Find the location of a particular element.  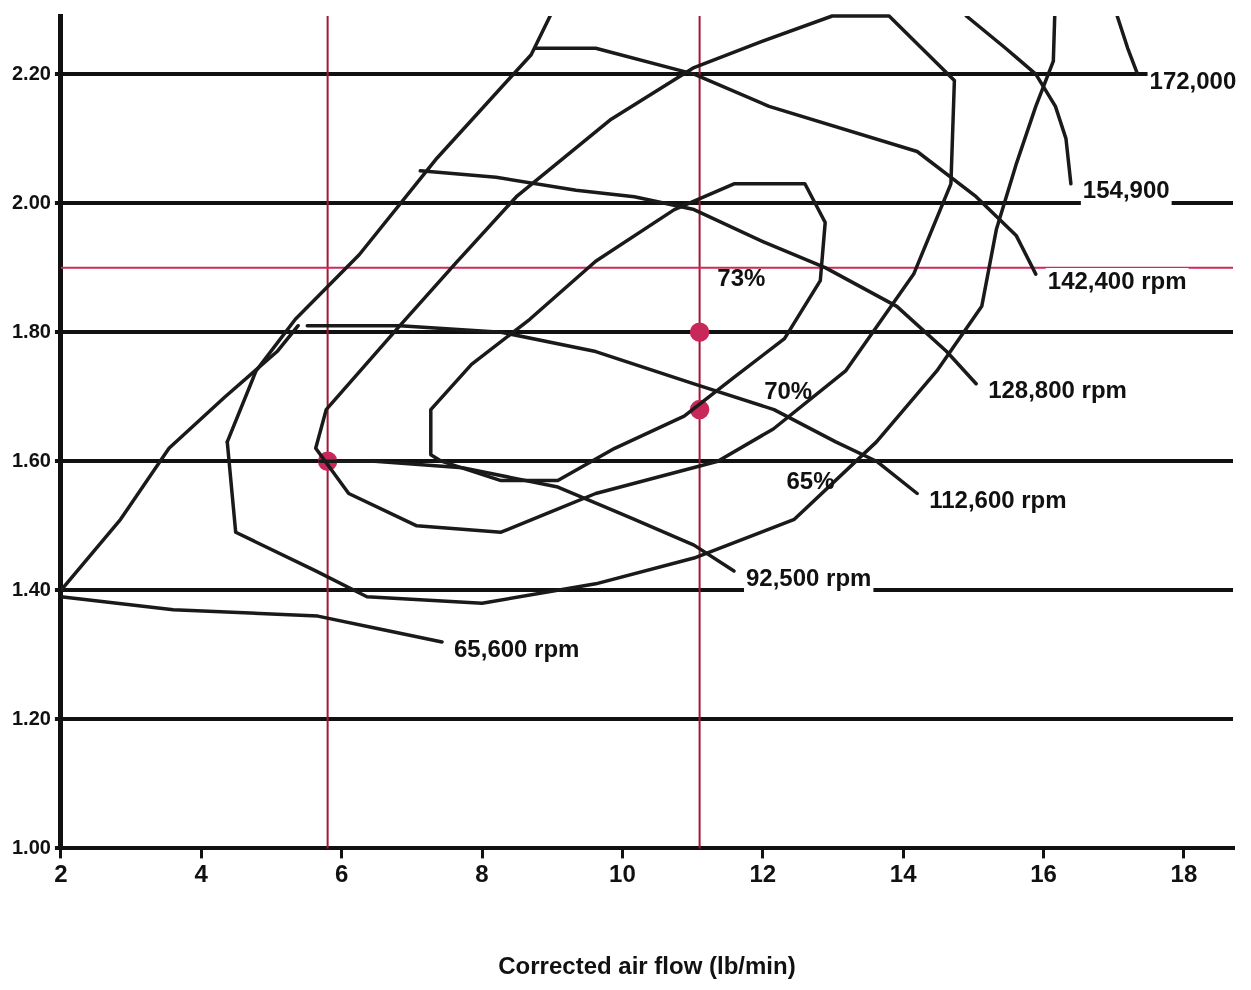

y-tick-label: 1.00 is located at coordinates (31, 846).